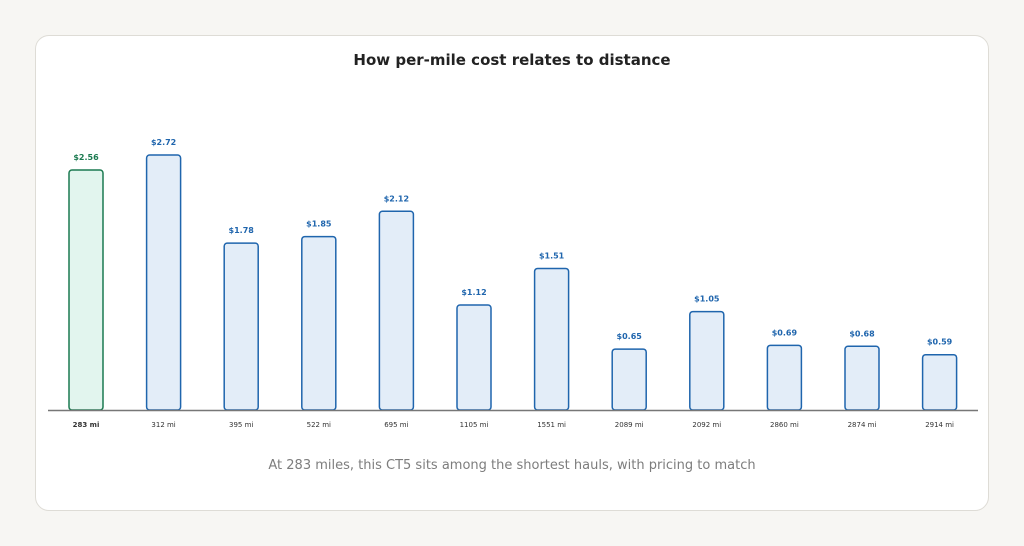 The width and height of the screenshot is (1024, 546). Describe the element at coordinates (396, 198) in the screenshot. I see `bar-value-label-4: $2.12` at that location.